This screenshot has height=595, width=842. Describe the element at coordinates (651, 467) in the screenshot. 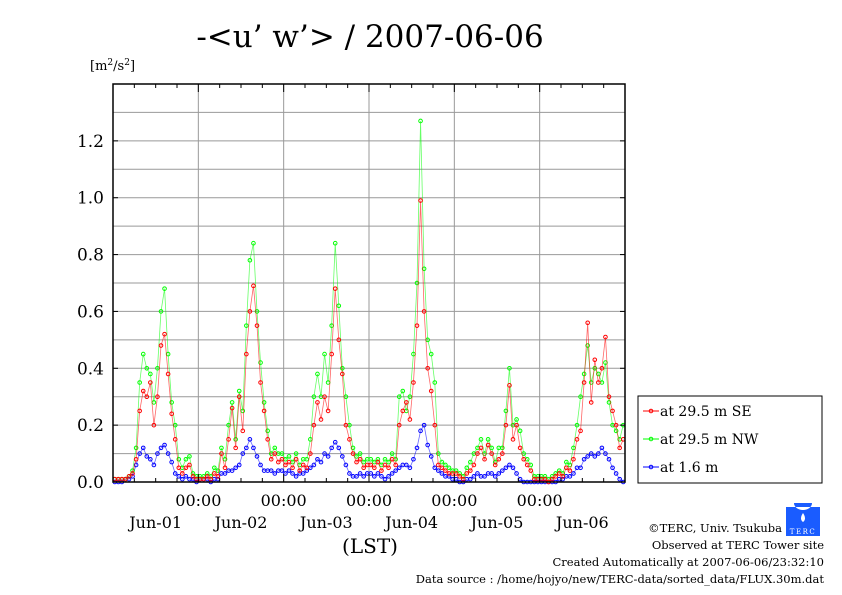

I see `legend-marker` at that location.